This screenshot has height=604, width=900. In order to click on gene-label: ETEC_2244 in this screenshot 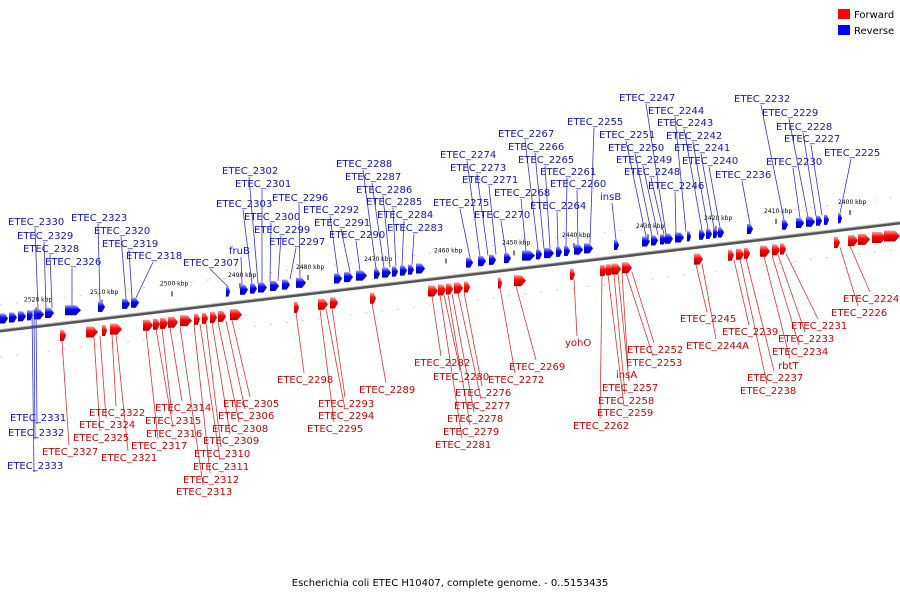, I will do `click(676, 111)`.